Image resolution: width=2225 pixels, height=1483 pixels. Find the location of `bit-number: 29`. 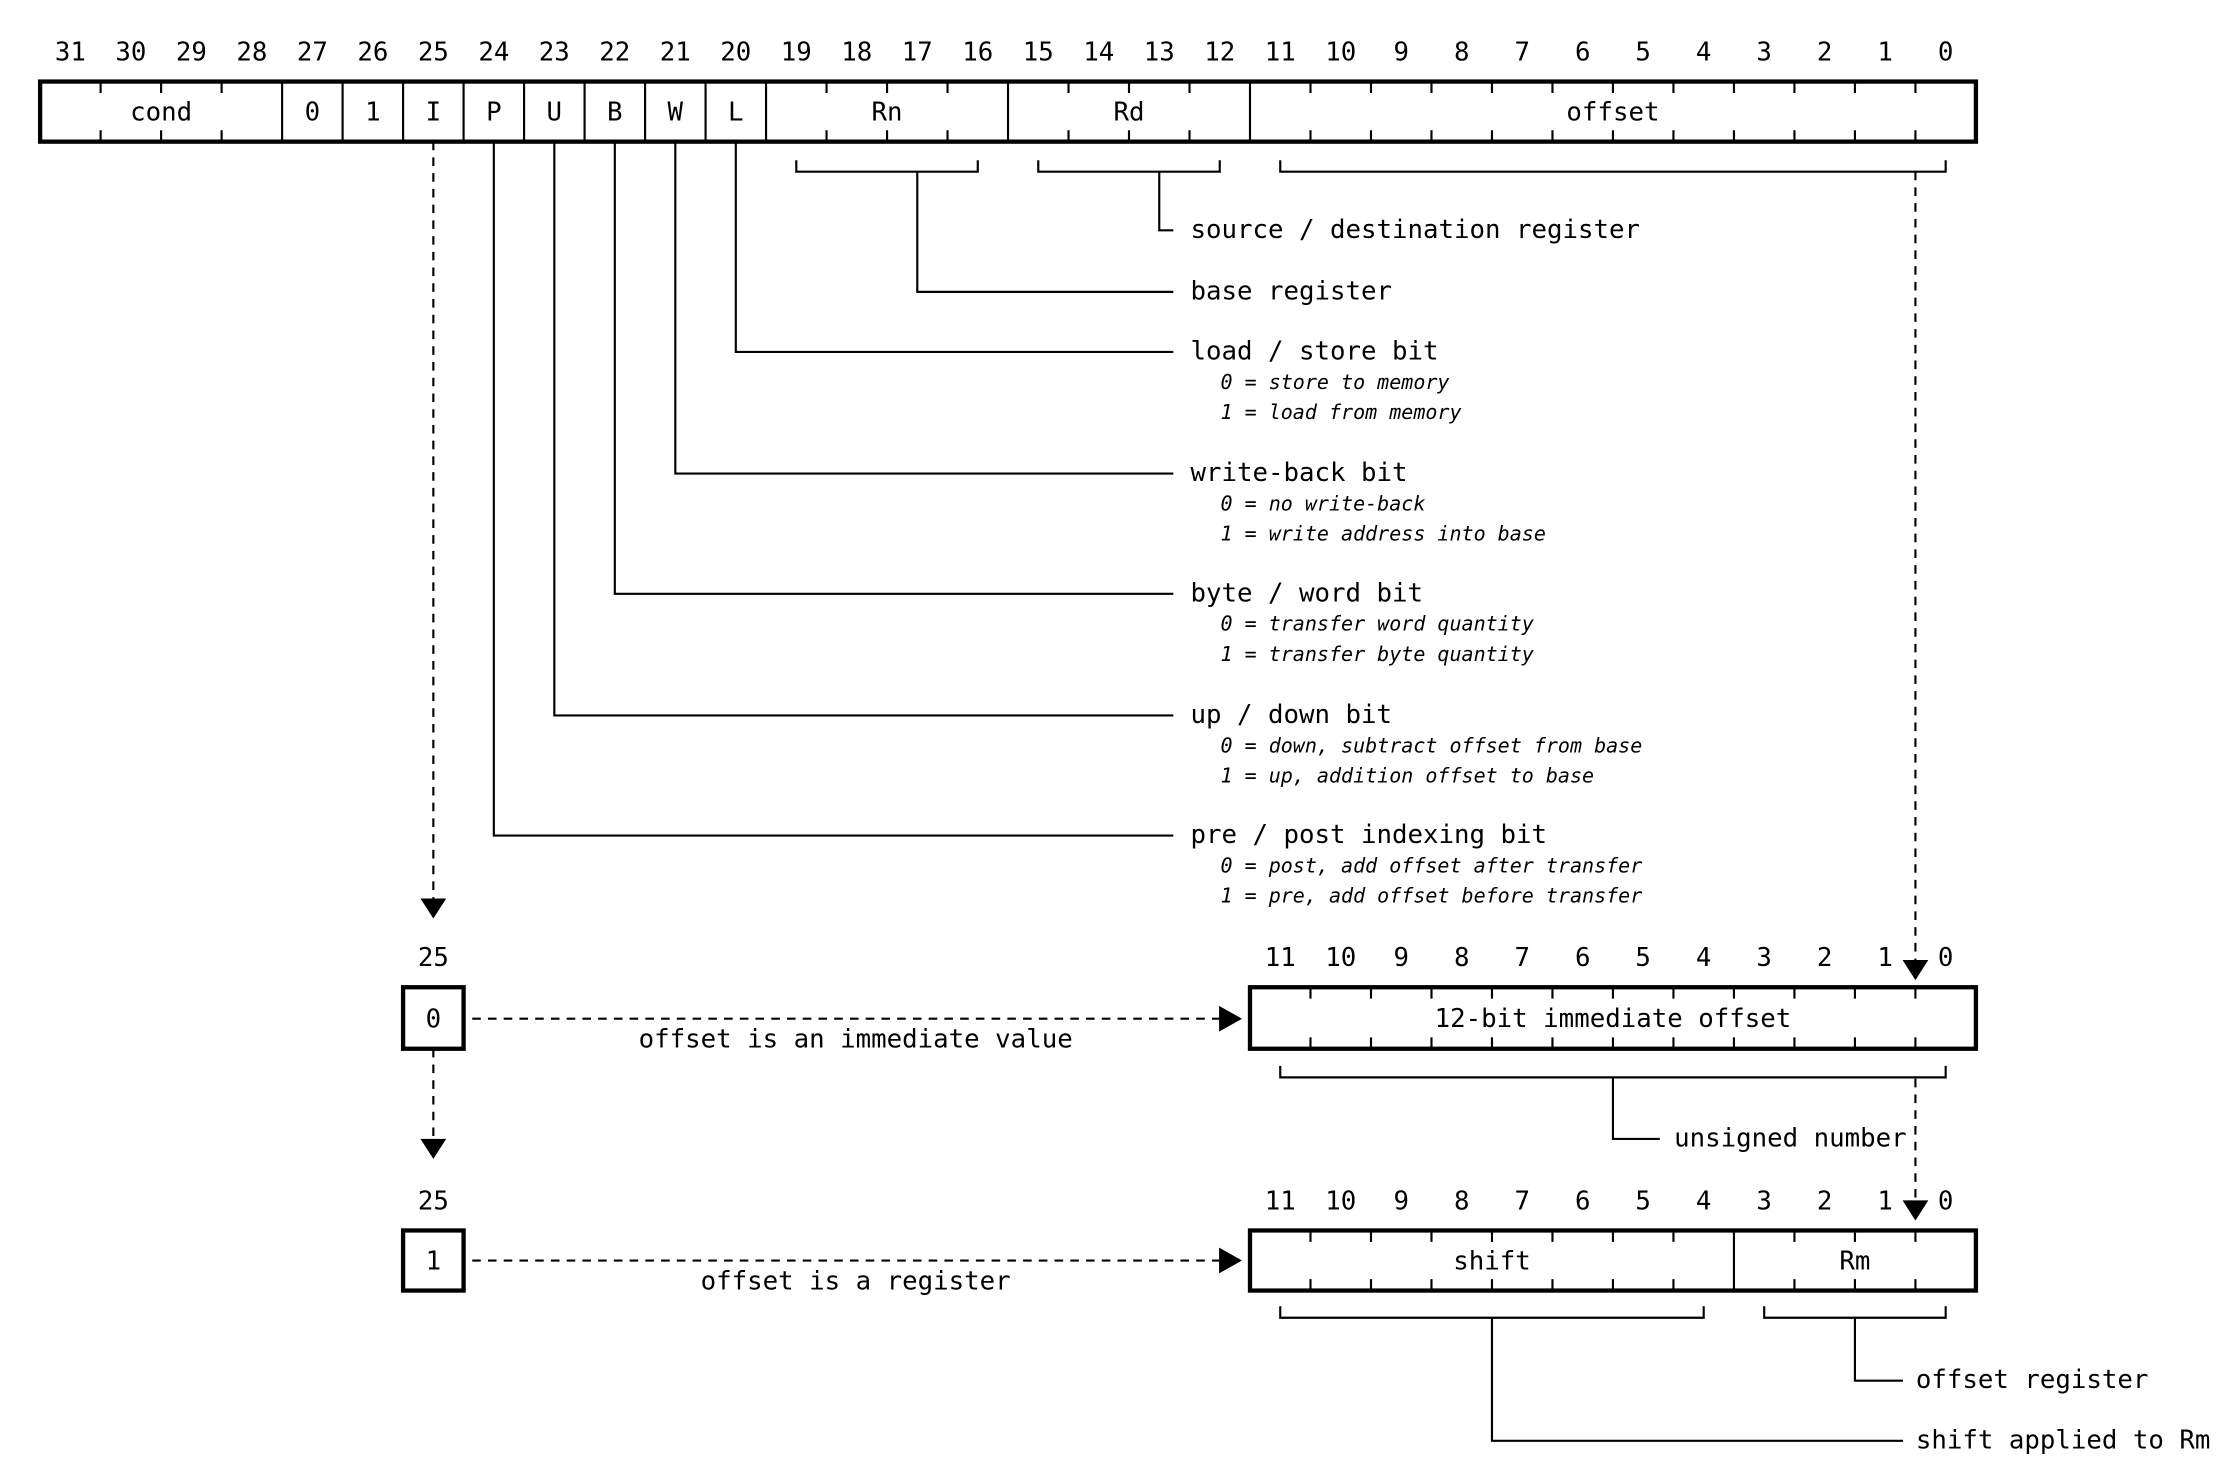

bit-number: 29 is located at coordinates (191, 52).